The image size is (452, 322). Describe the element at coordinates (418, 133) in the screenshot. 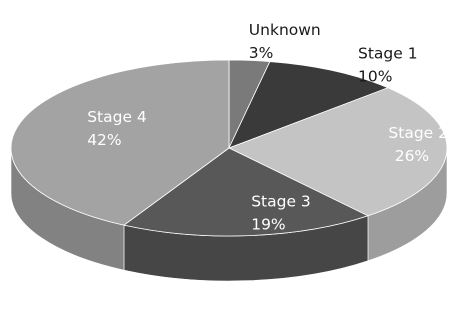

I see `slice-label-stage-2: Stage 2` at that location.